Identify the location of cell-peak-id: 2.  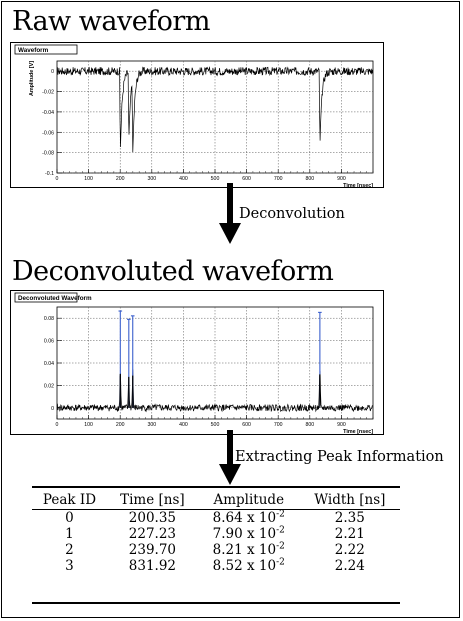
(69, 550).